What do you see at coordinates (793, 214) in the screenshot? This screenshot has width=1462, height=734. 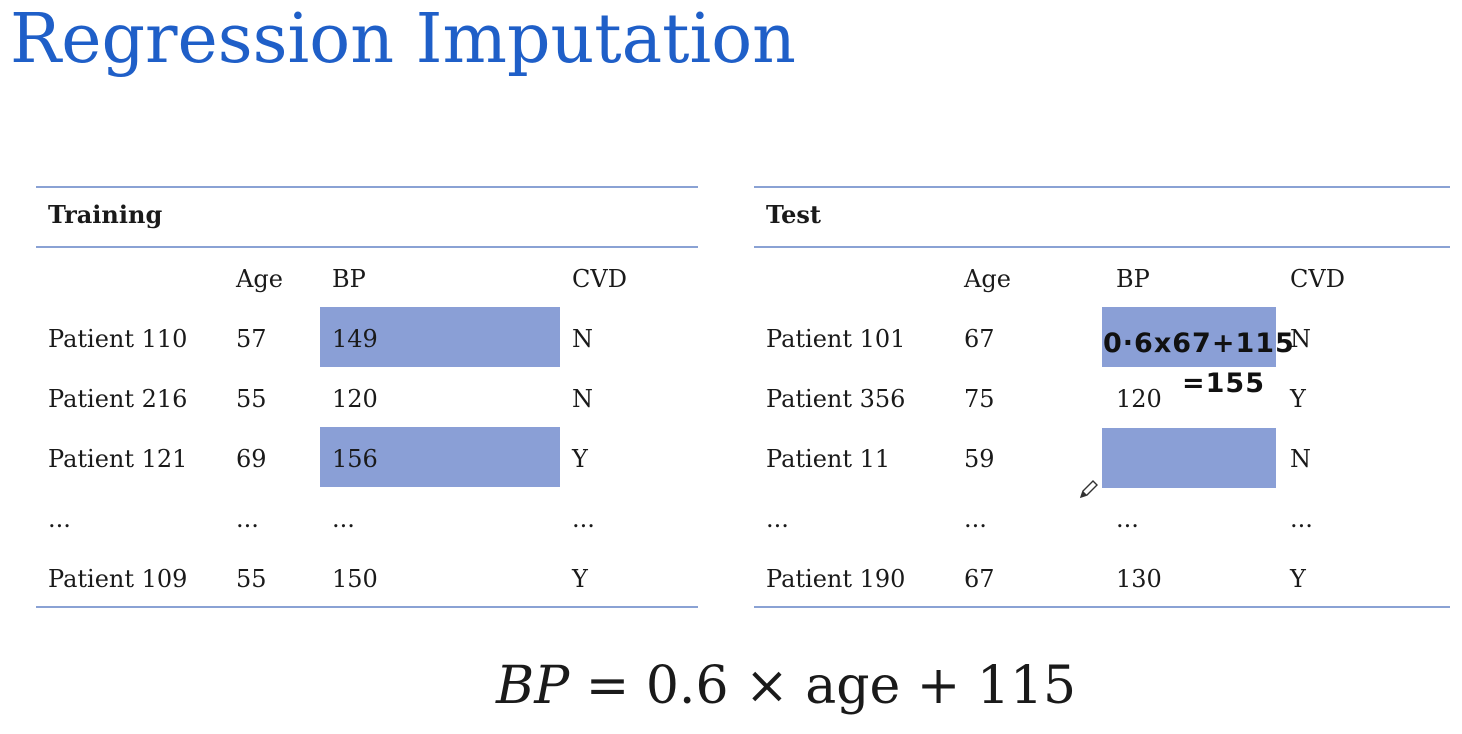 I see `test-label: Test` at bounding box center [793, 214].